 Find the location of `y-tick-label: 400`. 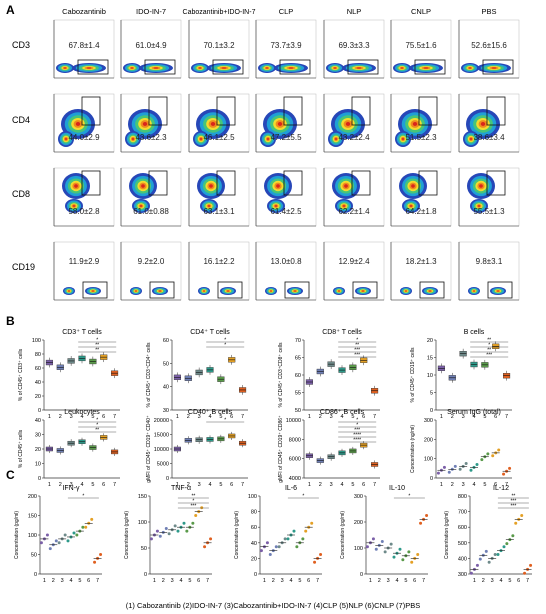

y-tick-label: 400 is located at coordinates (462, 559).